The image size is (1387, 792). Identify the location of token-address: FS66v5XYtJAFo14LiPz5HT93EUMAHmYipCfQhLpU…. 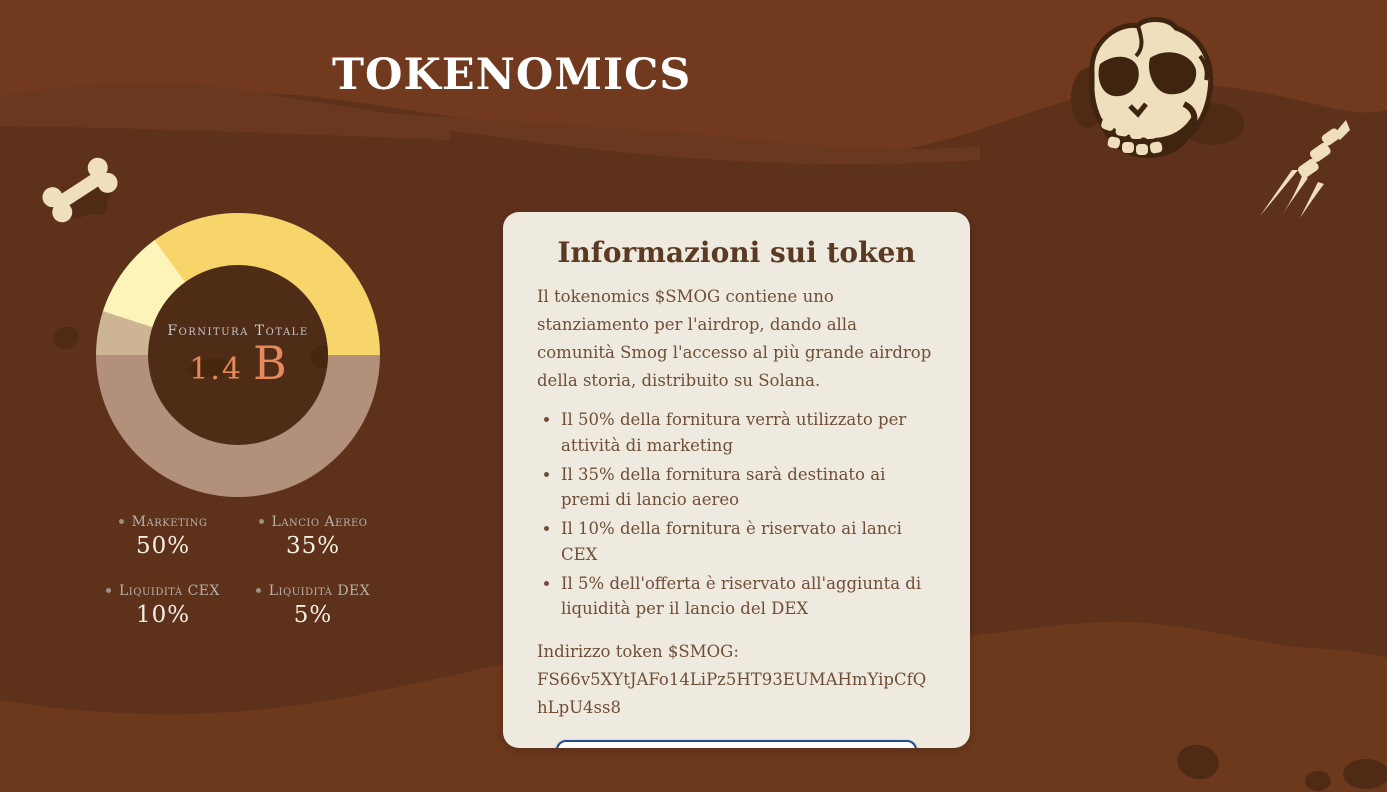
(732, 694).